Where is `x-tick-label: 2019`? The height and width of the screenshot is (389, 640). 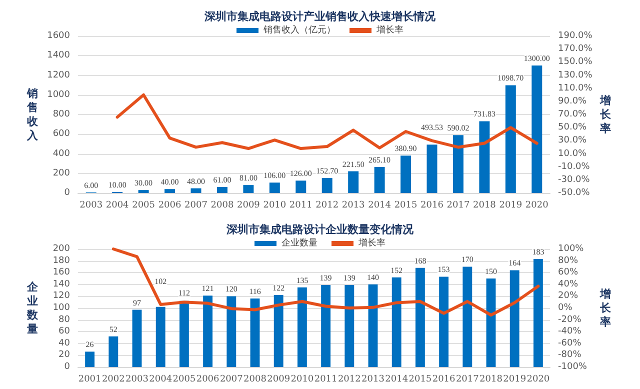
x-tick-label: 2019 is located at coordinates (510, 205).